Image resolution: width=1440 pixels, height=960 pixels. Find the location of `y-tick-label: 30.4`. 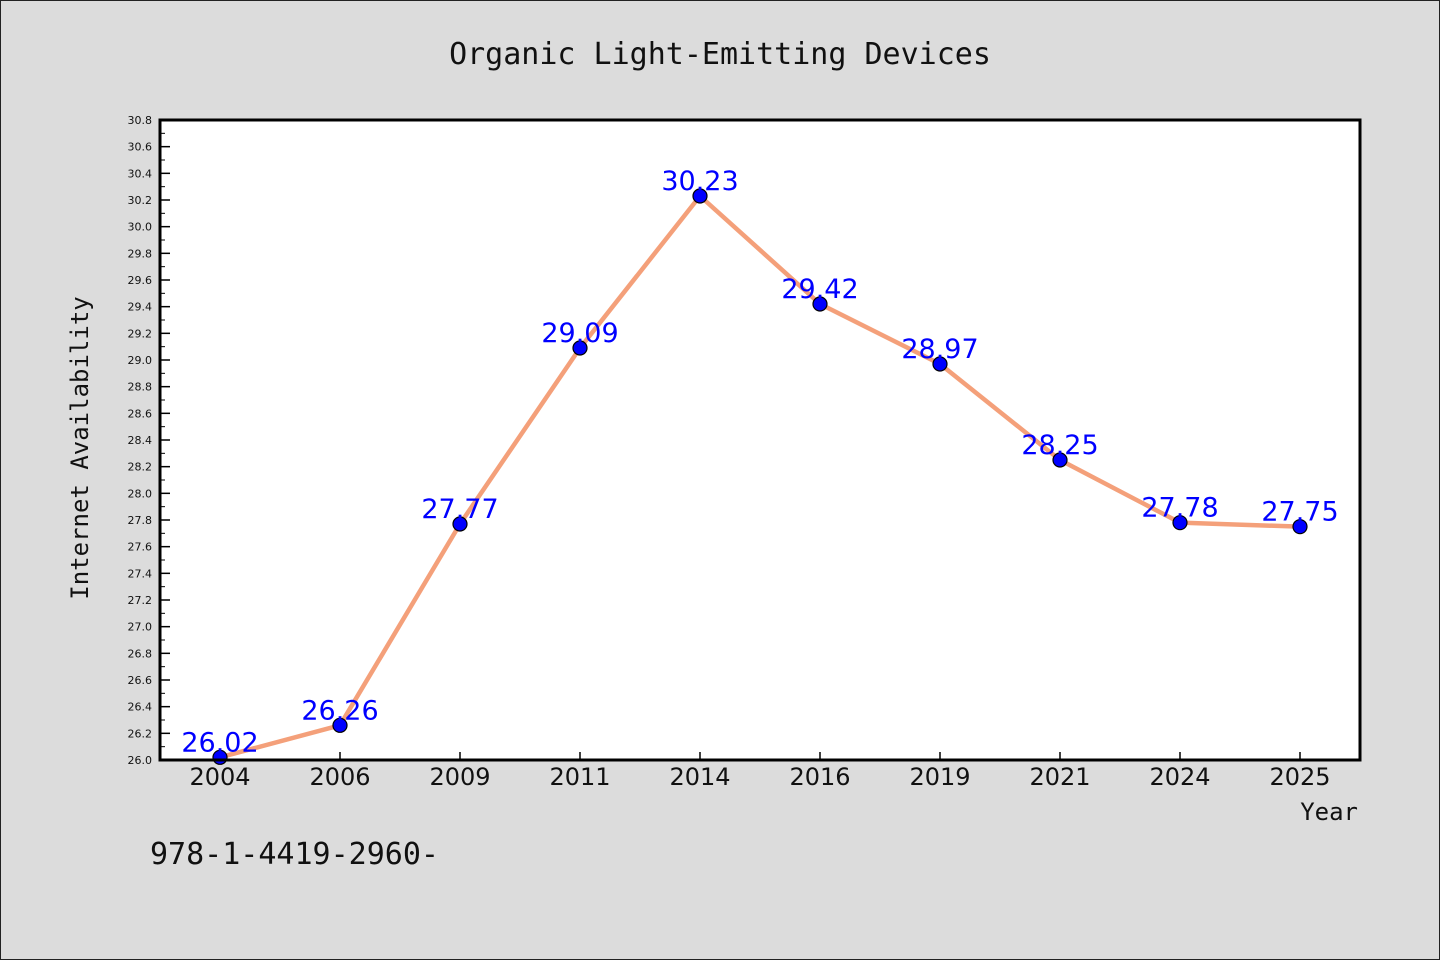

y-tick-label: 30.4 is located at coordinates (140, 173).